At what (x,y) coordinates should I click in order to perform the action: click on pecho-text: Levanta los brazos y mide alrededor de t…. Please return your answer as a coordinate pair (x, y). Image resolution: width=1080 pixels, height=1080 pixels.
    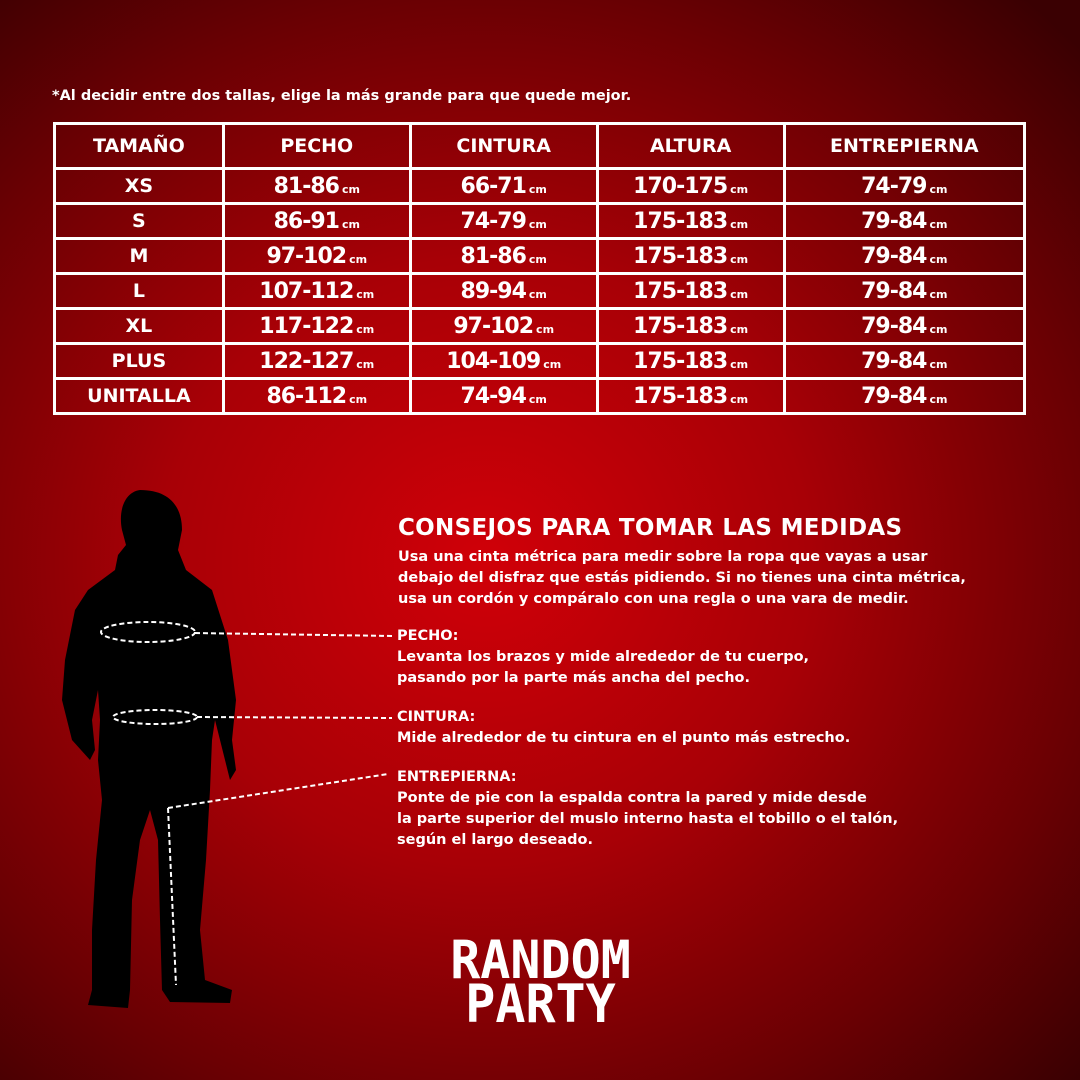
    Looking at the image, I should click on (603, 657).